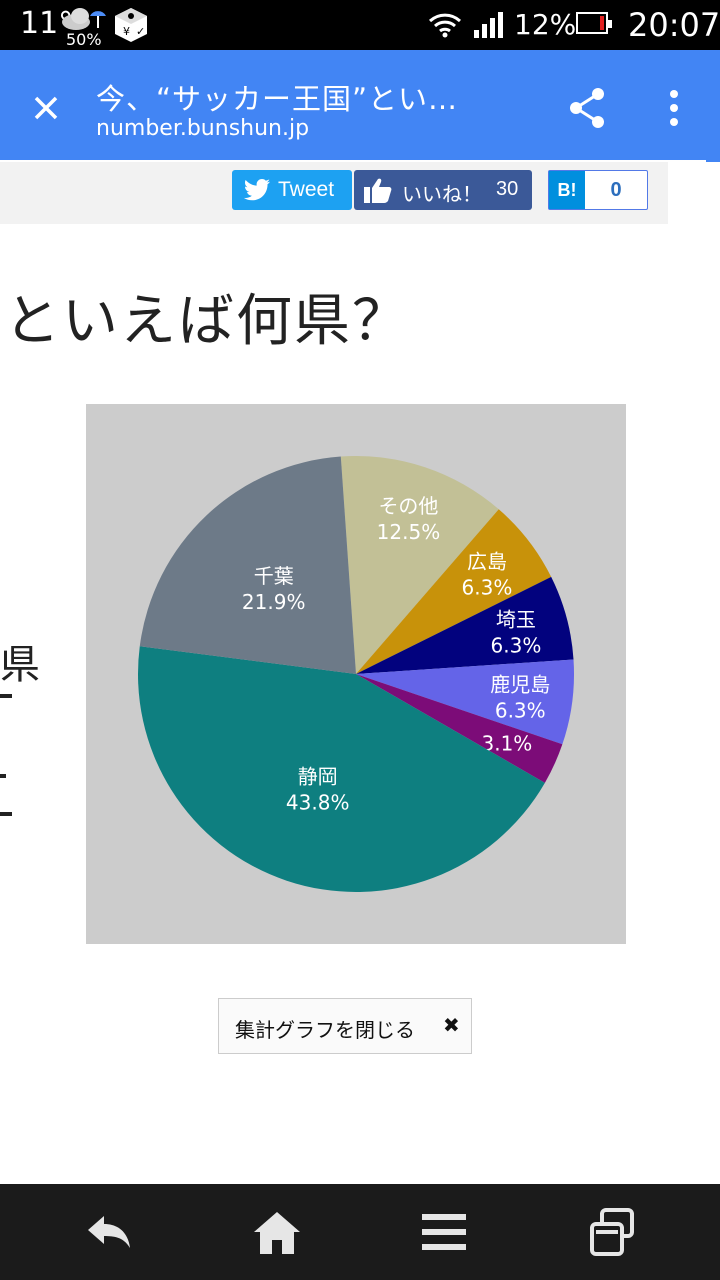 The width and height of the screenshot is (720, 1280). Describe the element at coordinates (306, 189) in the screenshot. I see `tweet-label: Tweet` at that location.